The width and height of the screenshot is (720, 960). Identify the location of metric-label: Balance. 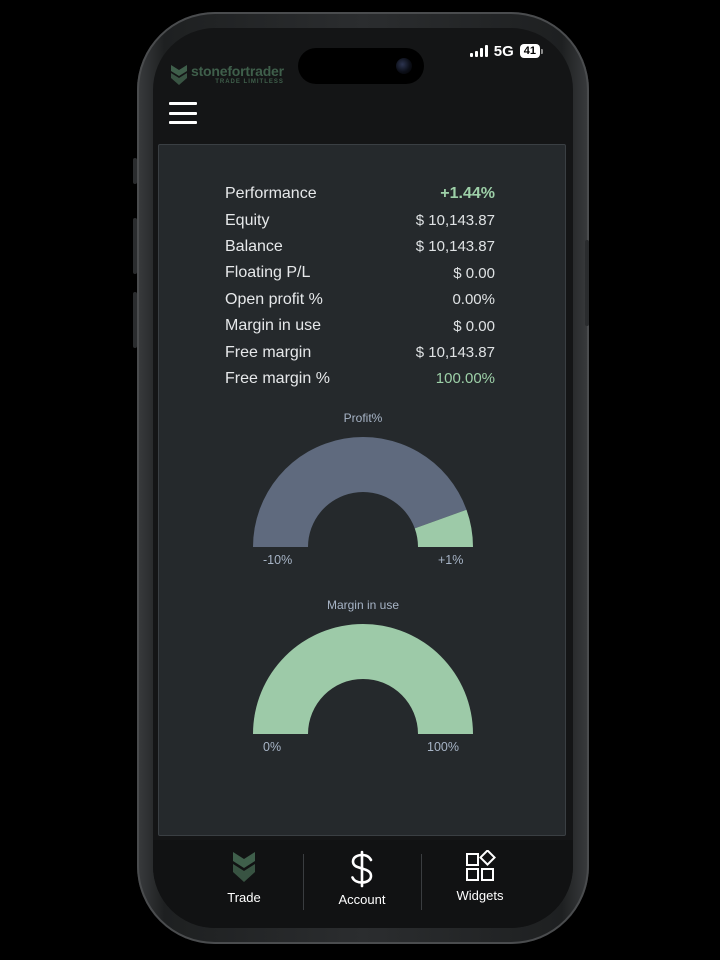
(254, 246).